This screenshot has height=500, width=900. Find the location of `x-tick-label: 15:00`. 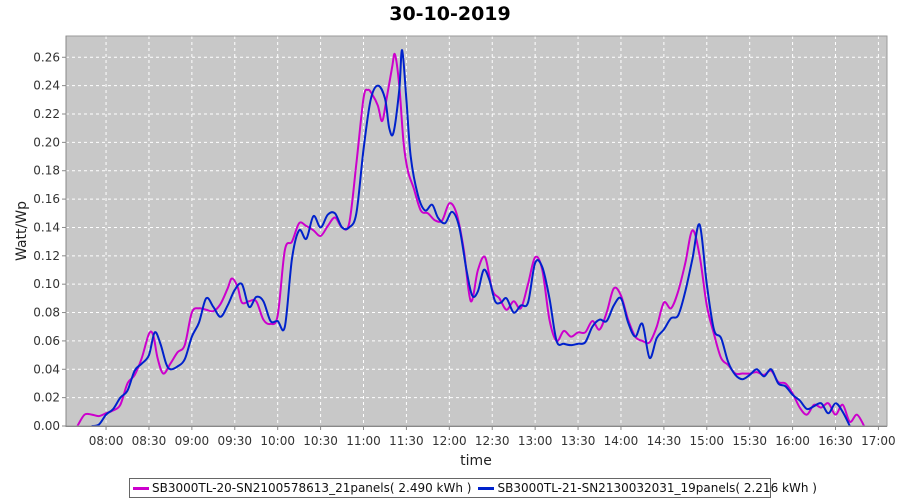

x-tick-label: 15:00 is located at coordinates (706, 441).